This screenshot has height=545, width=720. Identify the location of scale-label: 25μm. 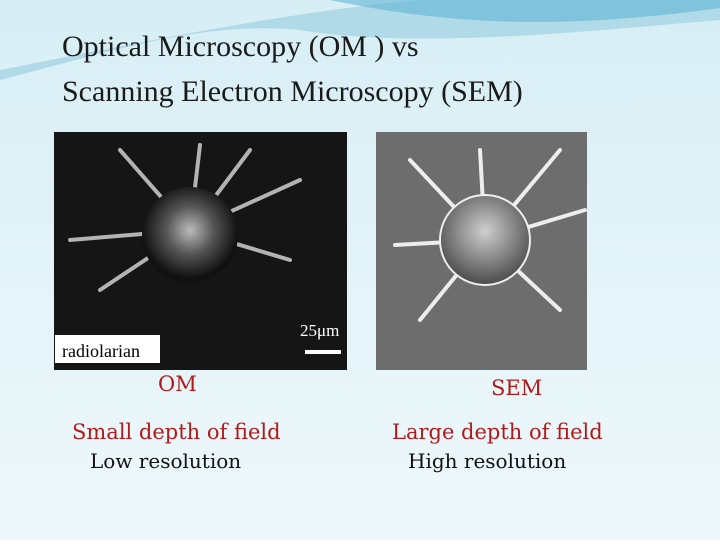
(319, 330).